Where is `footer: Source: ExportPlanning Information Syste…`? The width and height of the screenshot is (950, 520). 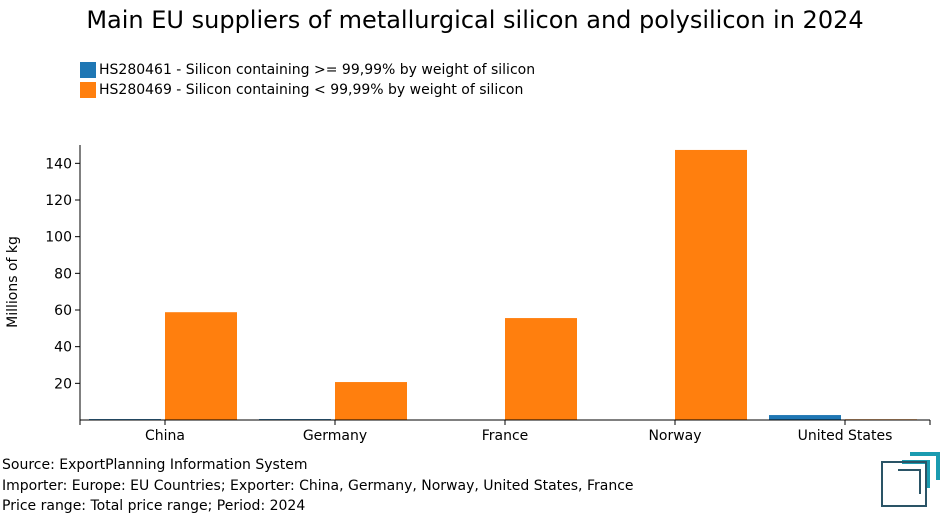
footer: Source: ExportPlanning Information Syste… is located at coordinates (318, 486).